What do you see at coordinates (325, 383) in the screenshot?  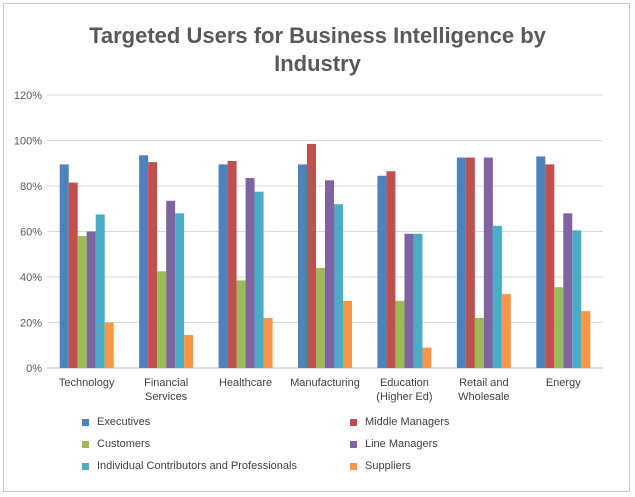 I see `x-category-label: Manufacturing` at bounding box center [325, 383].